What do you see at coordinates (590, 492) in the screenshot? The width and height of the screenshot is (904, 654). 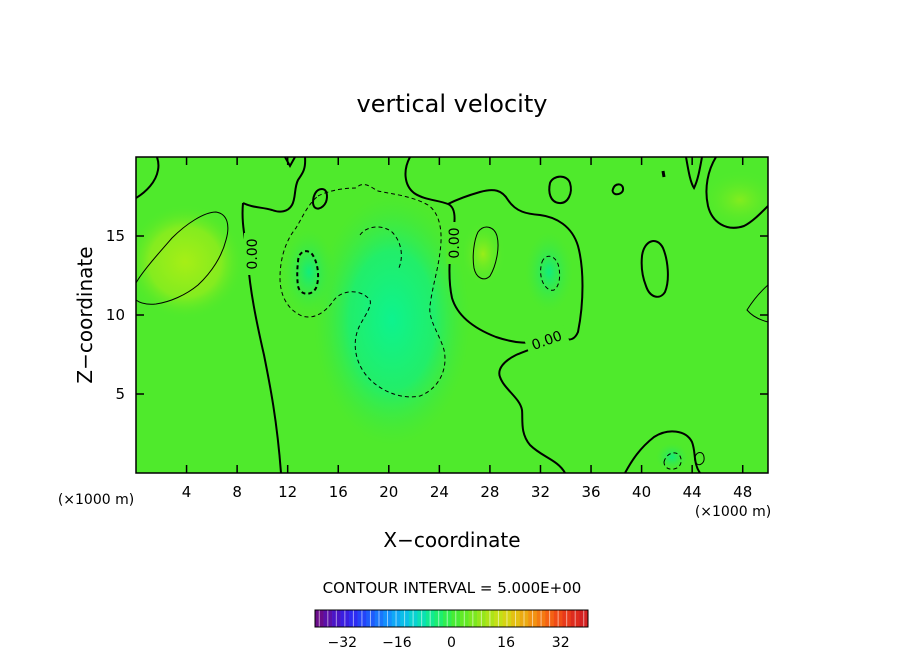 I see `x-tick-label: 36` at bounding box center [590, 492].